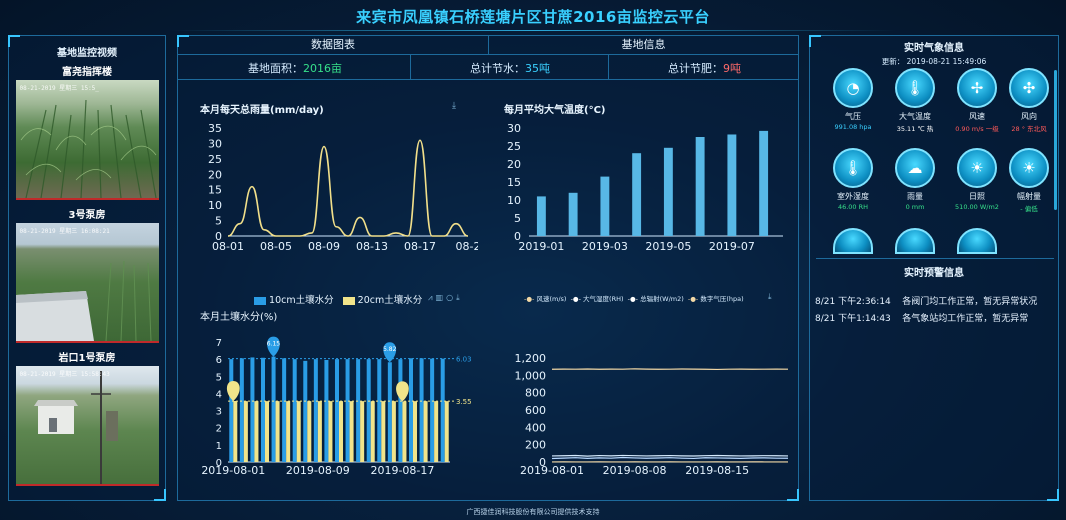  Describe the element at coordinates (88, 148) in the screenshot. I see `sugarcane-field-image` at that location.